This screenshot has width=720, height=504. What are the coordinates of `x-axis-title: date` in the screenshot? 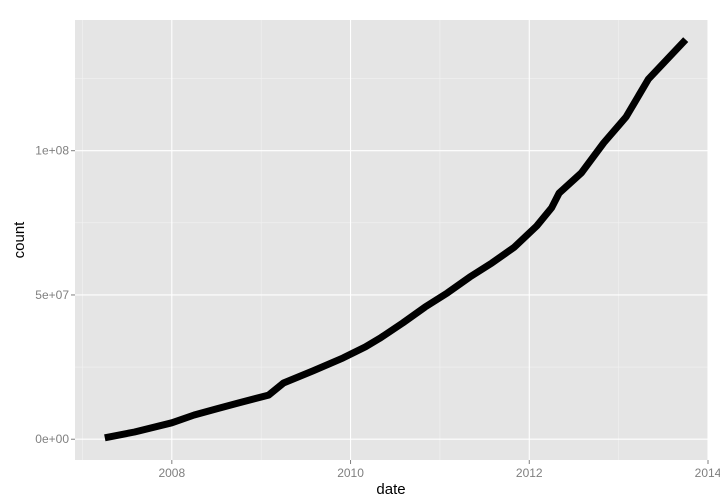 It's located at (390, 489).